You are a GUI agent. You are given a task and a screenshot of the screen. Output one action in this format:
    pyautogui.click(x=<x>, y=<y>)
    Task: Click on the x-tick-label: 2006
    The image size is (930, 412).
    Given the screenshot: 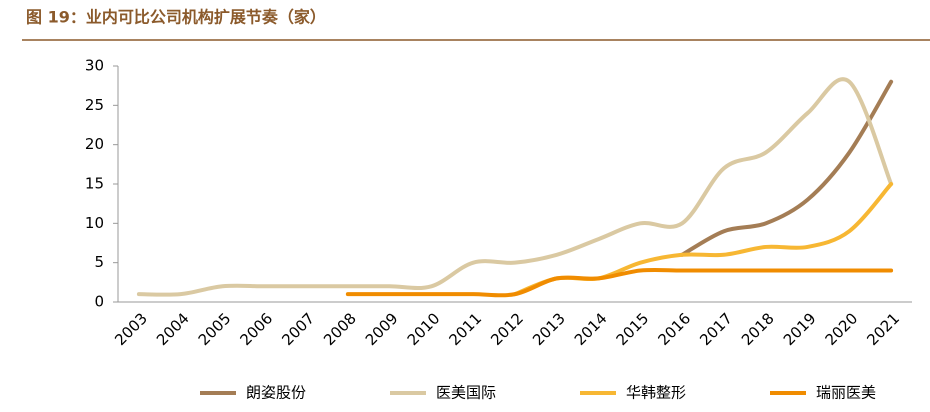 What is the action you would take?
    pyautogui.click(x=257, y=329)
    